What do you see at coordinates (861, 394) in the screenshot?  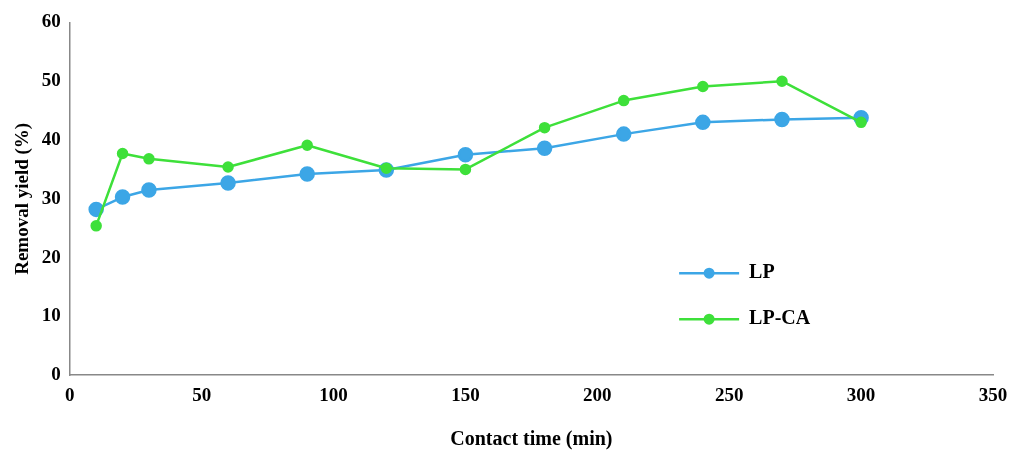 I see `x-tick-label: 300` at bounding box center [861, 394].